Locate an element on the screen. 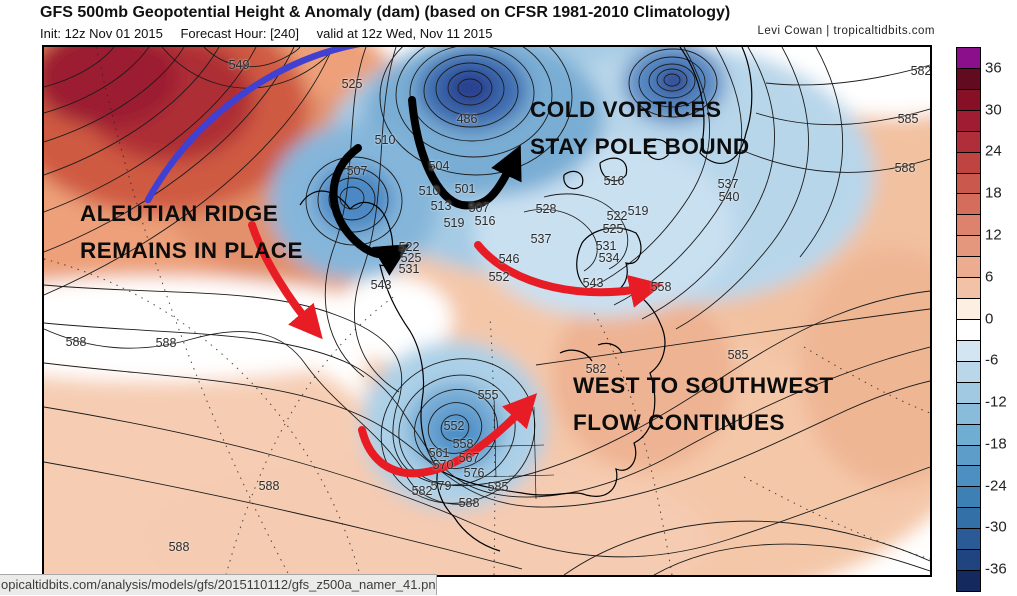 This screenshot has width=1017, height=596. forecast-hour: Forecast Hour: [240] is located at coordinates (239, 33).